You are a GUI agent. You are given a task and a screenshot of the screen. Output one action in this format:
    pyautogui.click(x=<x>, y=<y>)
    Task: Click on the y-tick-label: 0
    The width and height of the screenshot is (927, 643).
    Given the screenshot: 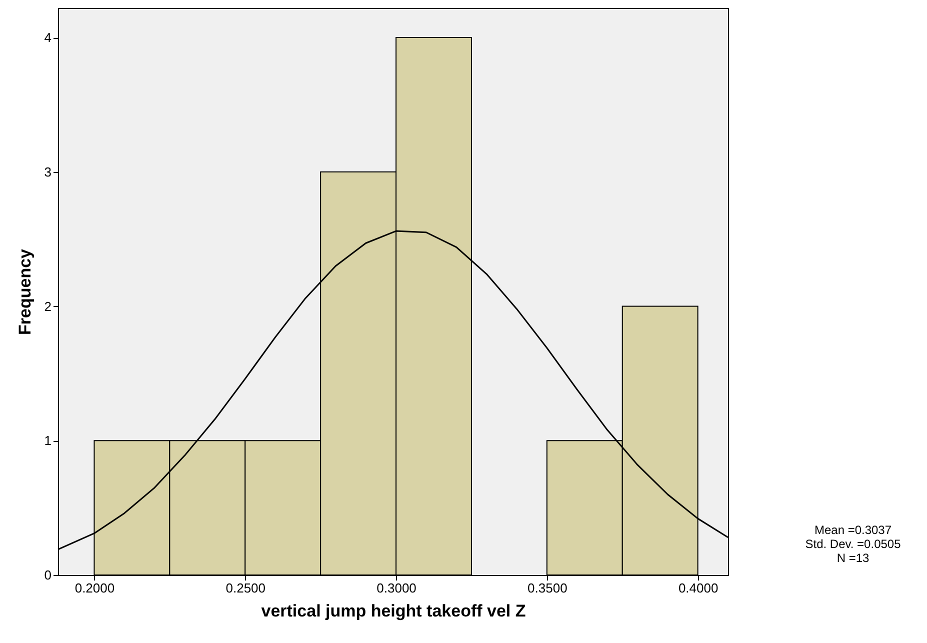 What is the action you would take?
    pyautogui.click(x=48, y=575)
    